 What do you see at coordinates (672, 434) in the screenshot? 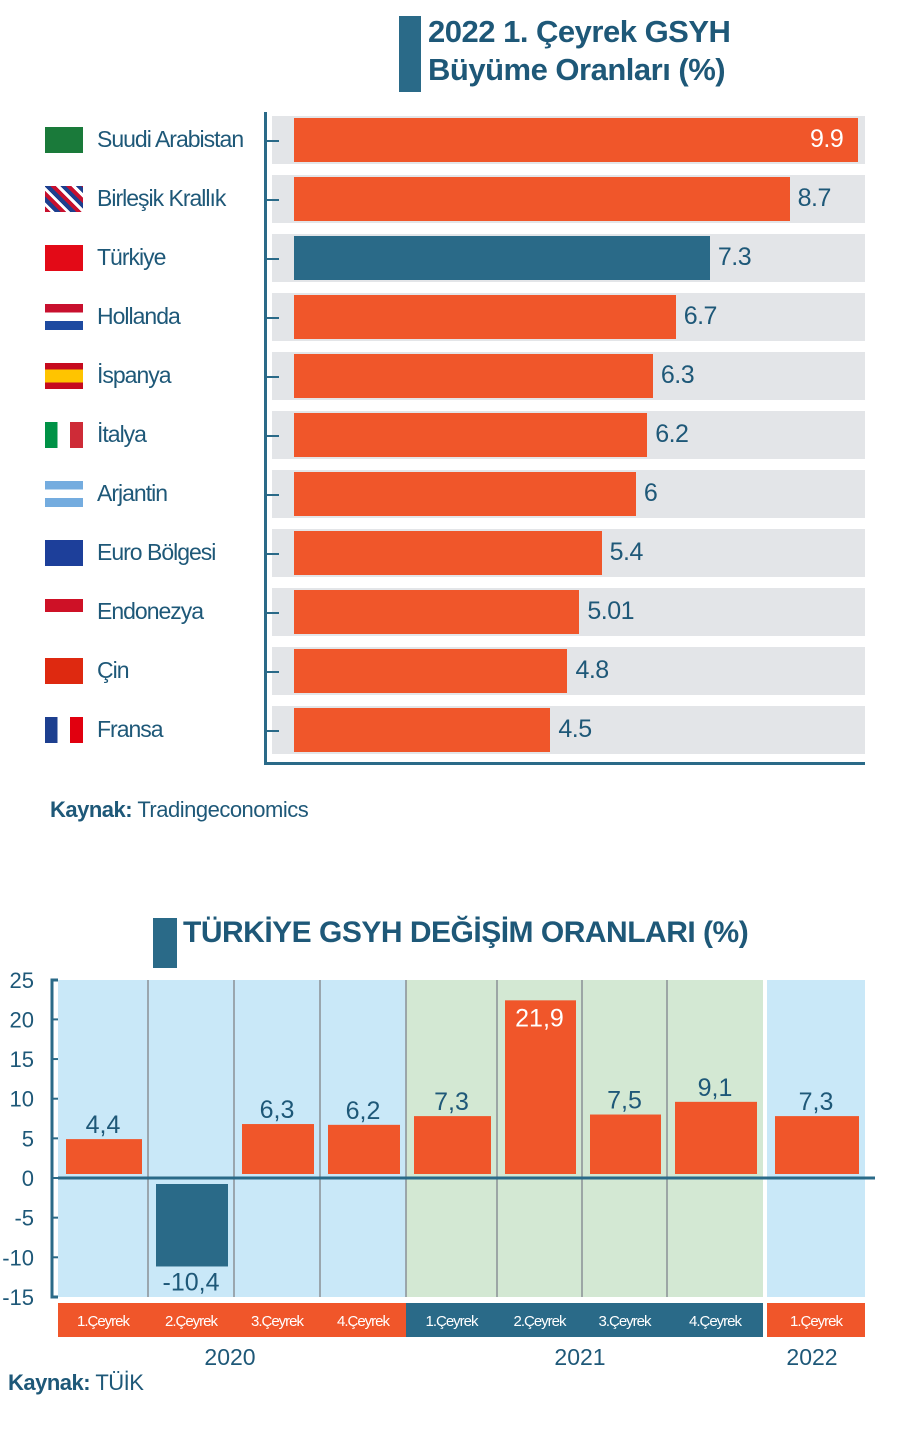
I see `bar-value-label: 6.2` at bounding box center [672, 434].